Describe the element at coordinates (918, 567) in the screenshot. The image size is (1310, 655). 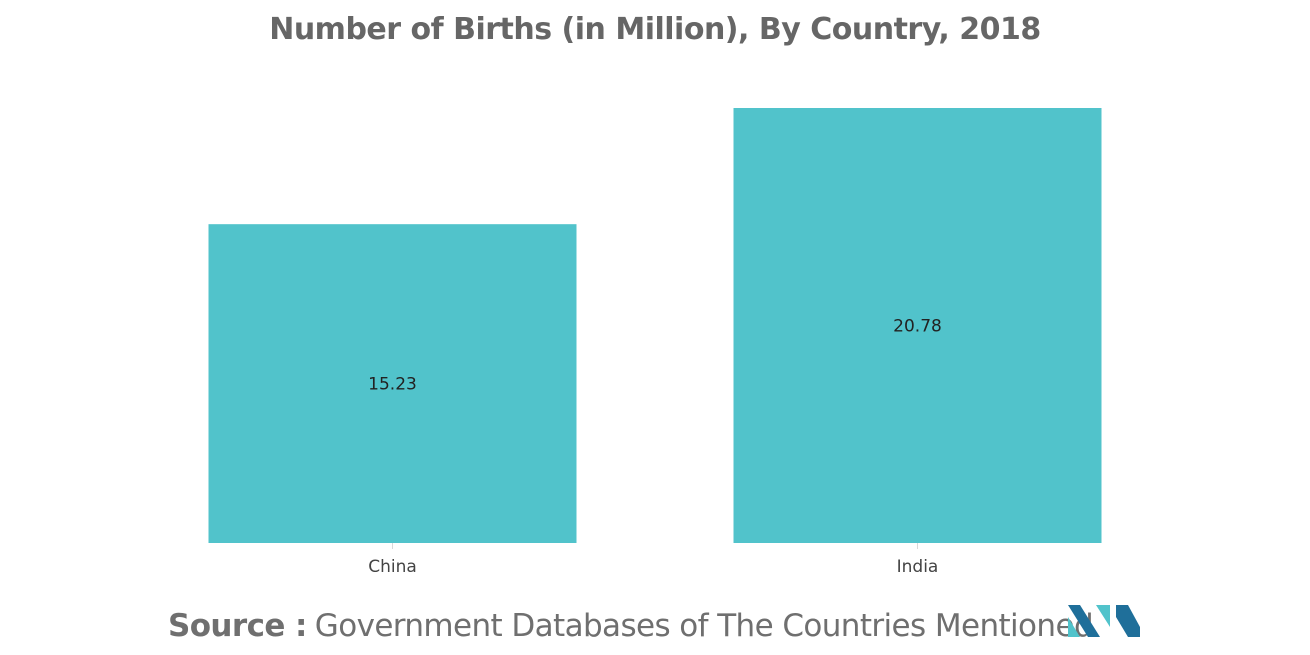
I see `x-tick-label-india: India` at that location.